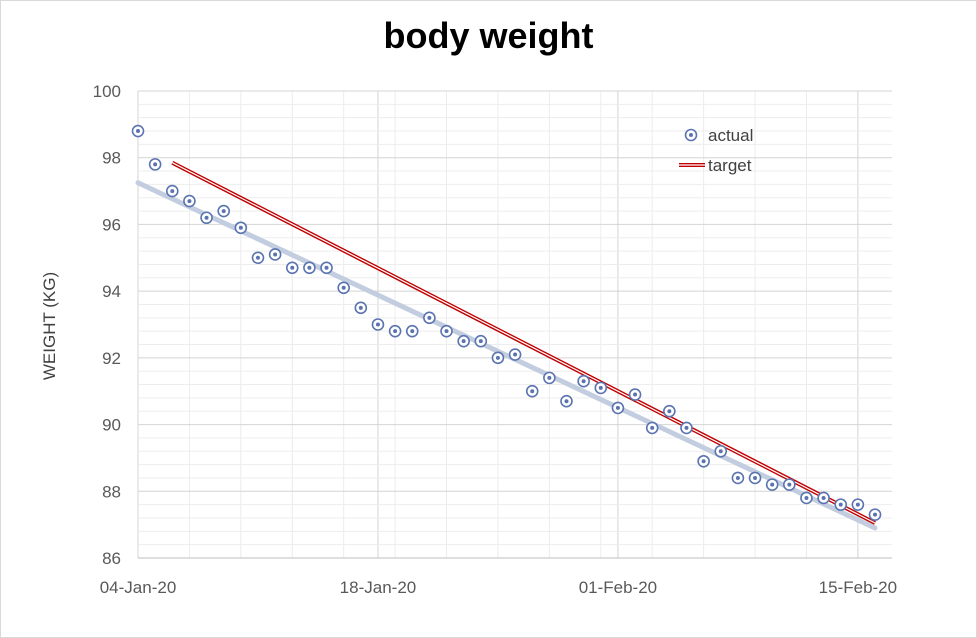  I want to click on legend-item-target: target, so click(715, 165).